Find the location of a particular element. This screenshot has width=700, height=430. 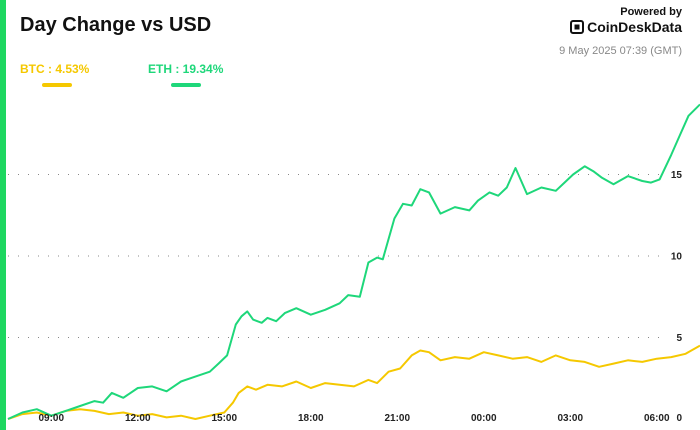

y-tick-label: 10 is located at coordinates (677, 257).